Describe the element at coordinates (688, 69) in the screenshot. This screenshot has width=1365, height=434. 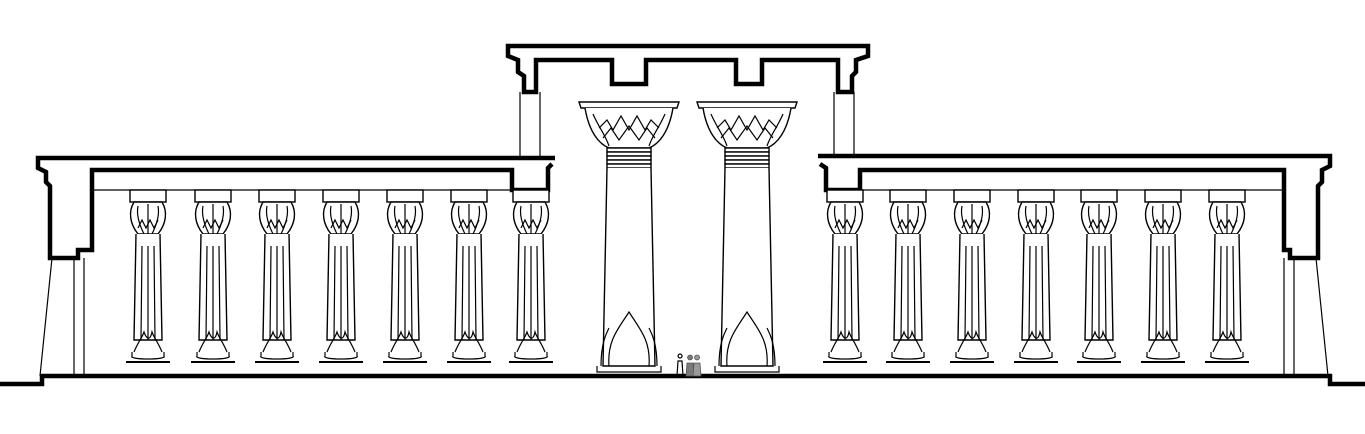
I see `central-roof` at that location.